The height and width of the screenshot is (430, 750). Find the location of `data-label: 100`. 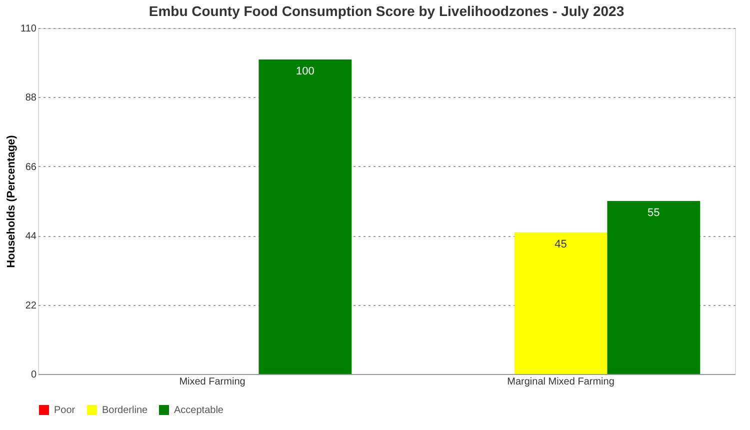

data-label: 100 is located at coordinates (305, 71).